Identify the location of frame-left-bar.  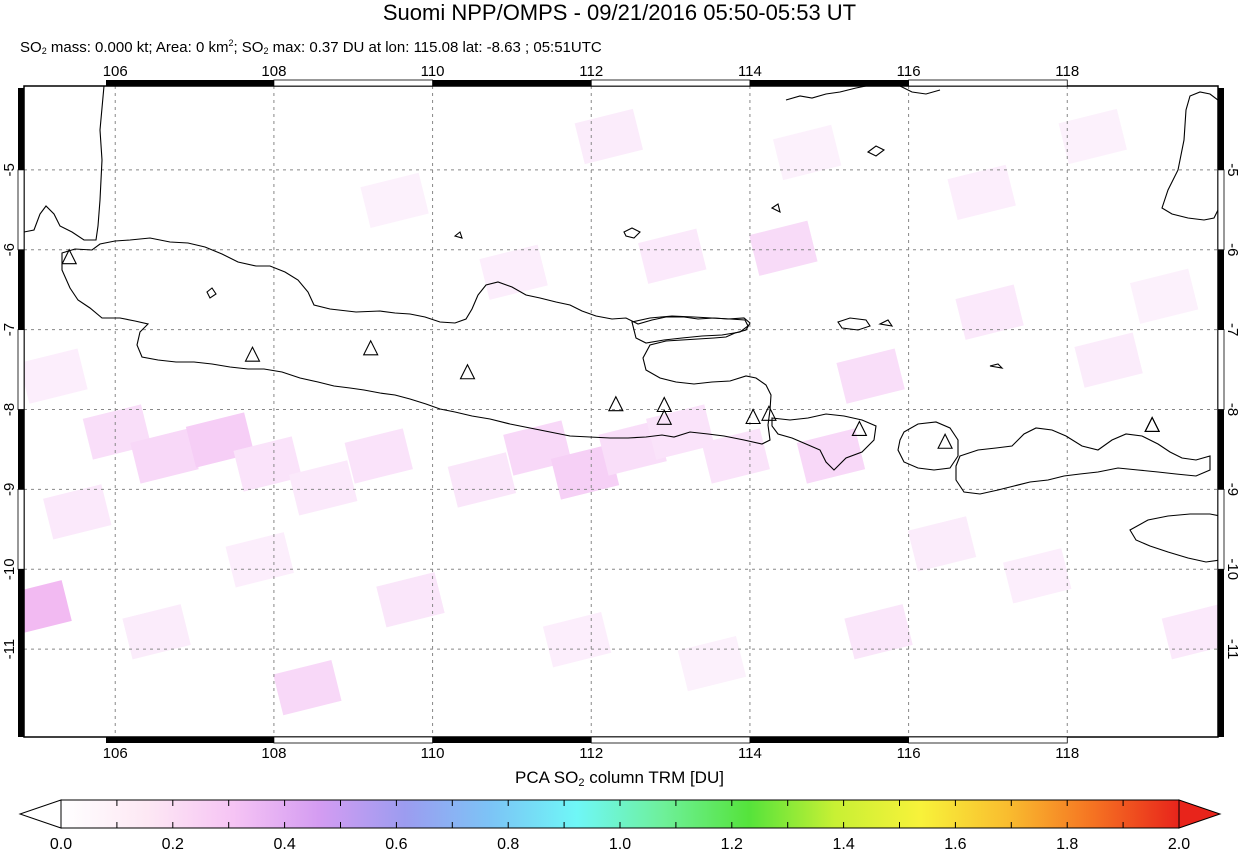
(21, 412).